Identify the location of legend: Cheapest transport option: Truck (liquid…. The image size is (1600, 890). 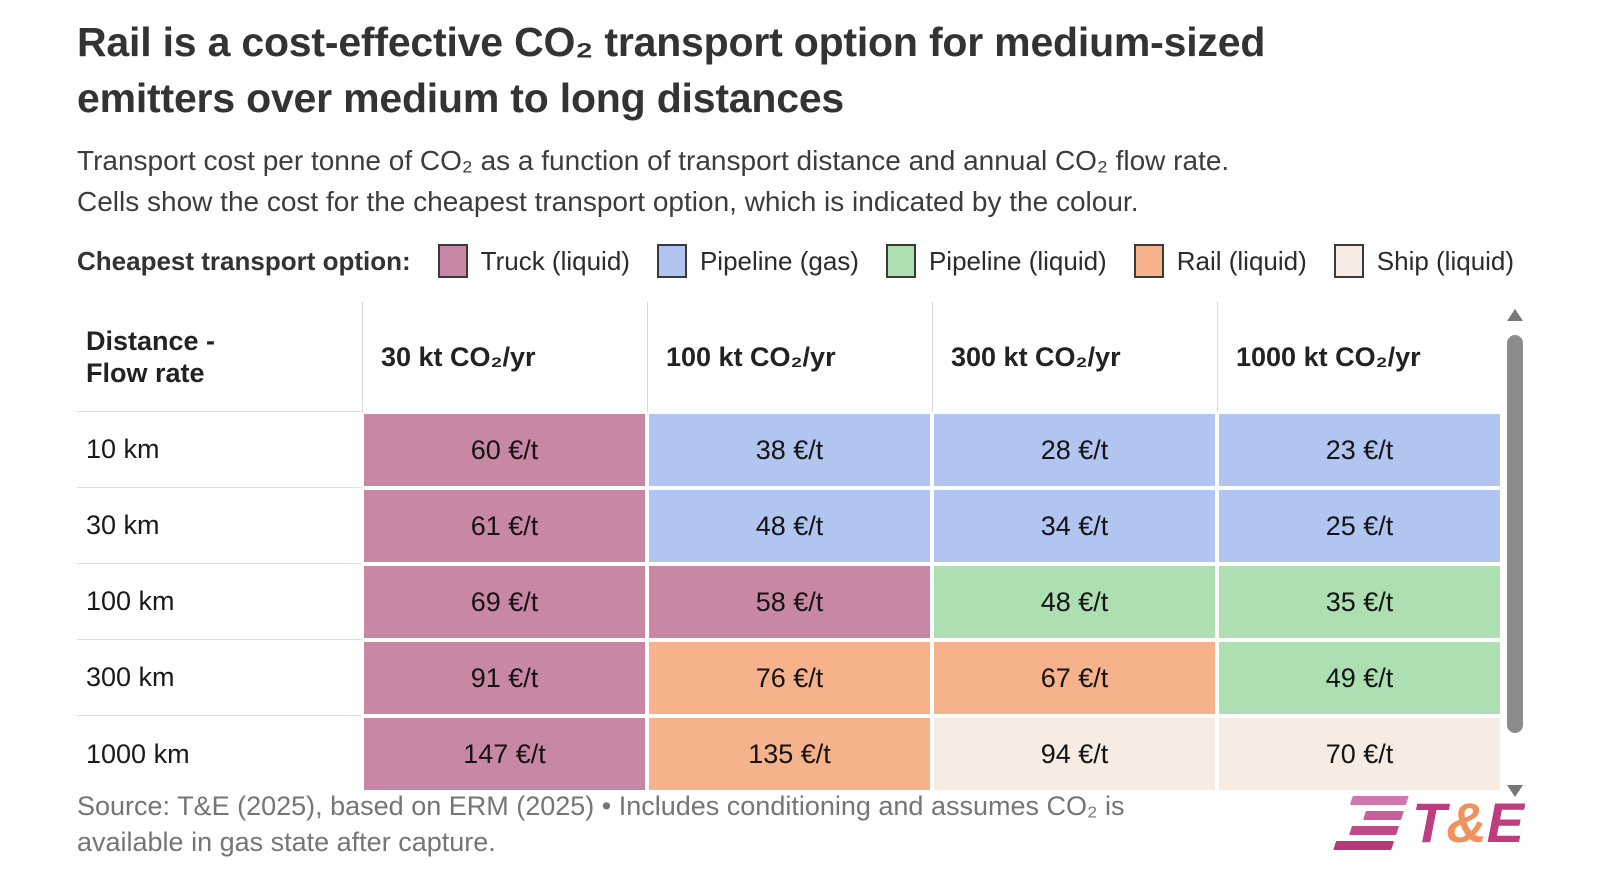
(838, 261).